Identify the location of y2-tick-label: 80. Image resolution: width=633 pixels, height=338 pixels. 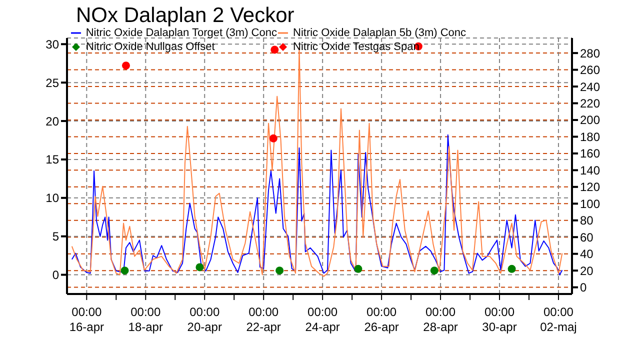
(587, 221).